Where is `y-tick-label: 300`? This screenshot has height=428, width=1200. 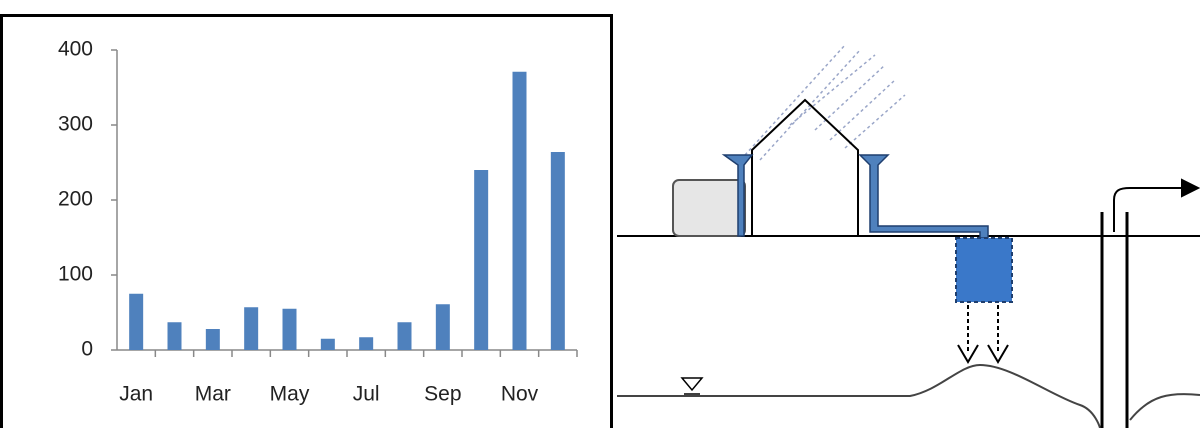
y-tick-label: 300 is located at coordinates (75, 124).